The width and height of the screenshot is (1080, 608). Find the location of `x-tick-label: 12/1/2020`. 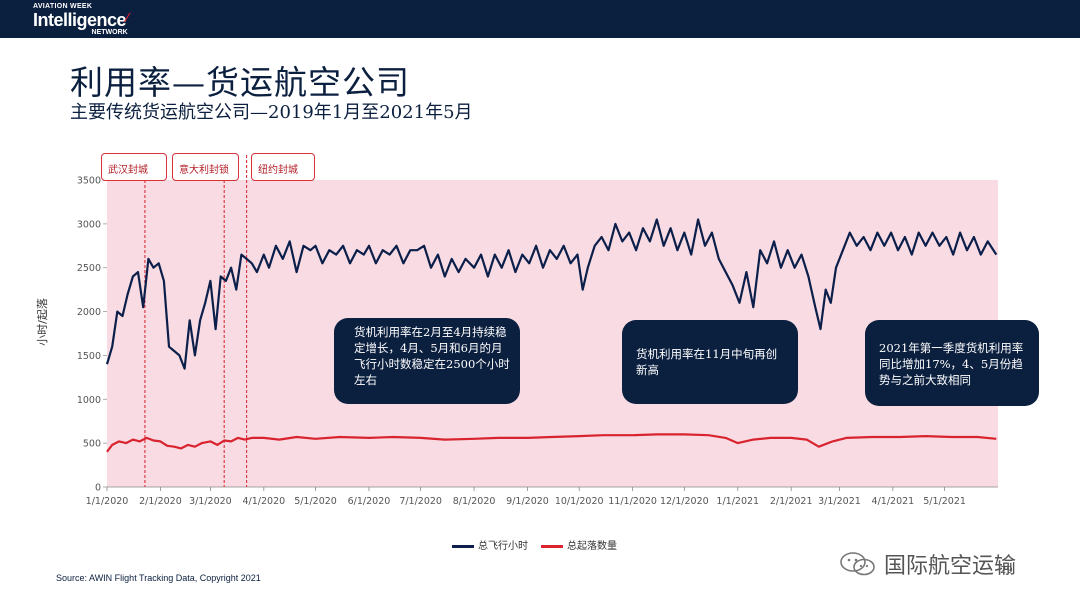

x-tick-label: 12/1/2020 is located at coordinates (684, 501).